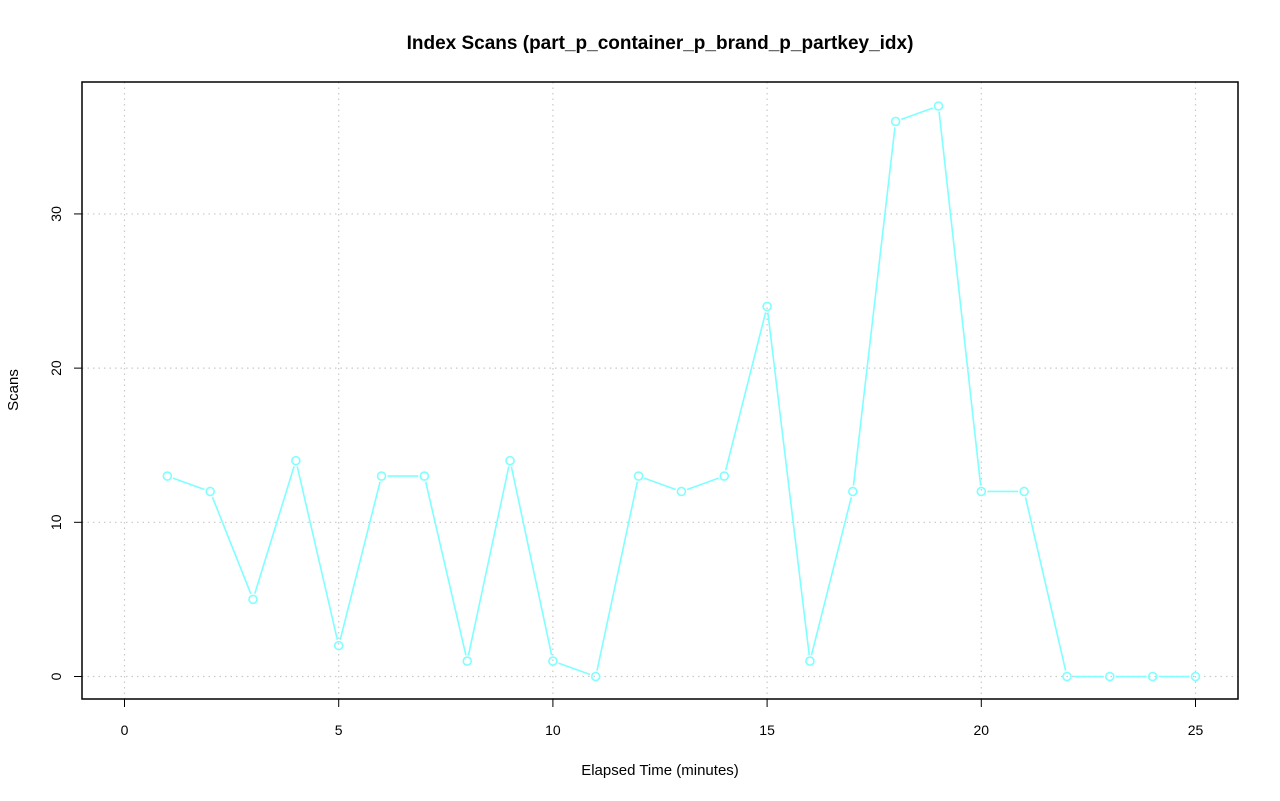 This screenshot has height=801, width=1280. What do you see at coordinates (65, 443) in the screenshot?
I see `y-axis: 0 10 20 30` at bounding box center [65, 443].